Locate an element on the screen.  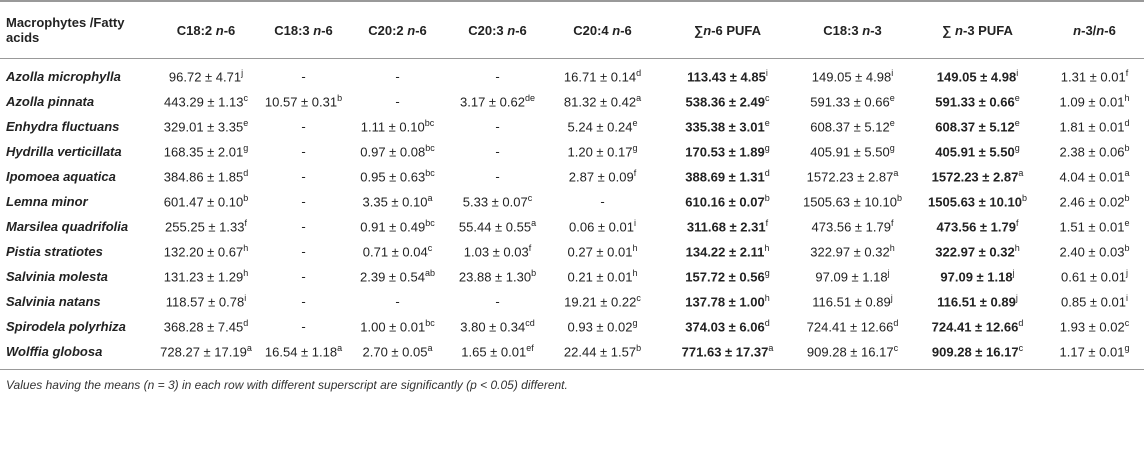
value-cell: 55.44 ± 0.55a is located at coordinates (497, 226).